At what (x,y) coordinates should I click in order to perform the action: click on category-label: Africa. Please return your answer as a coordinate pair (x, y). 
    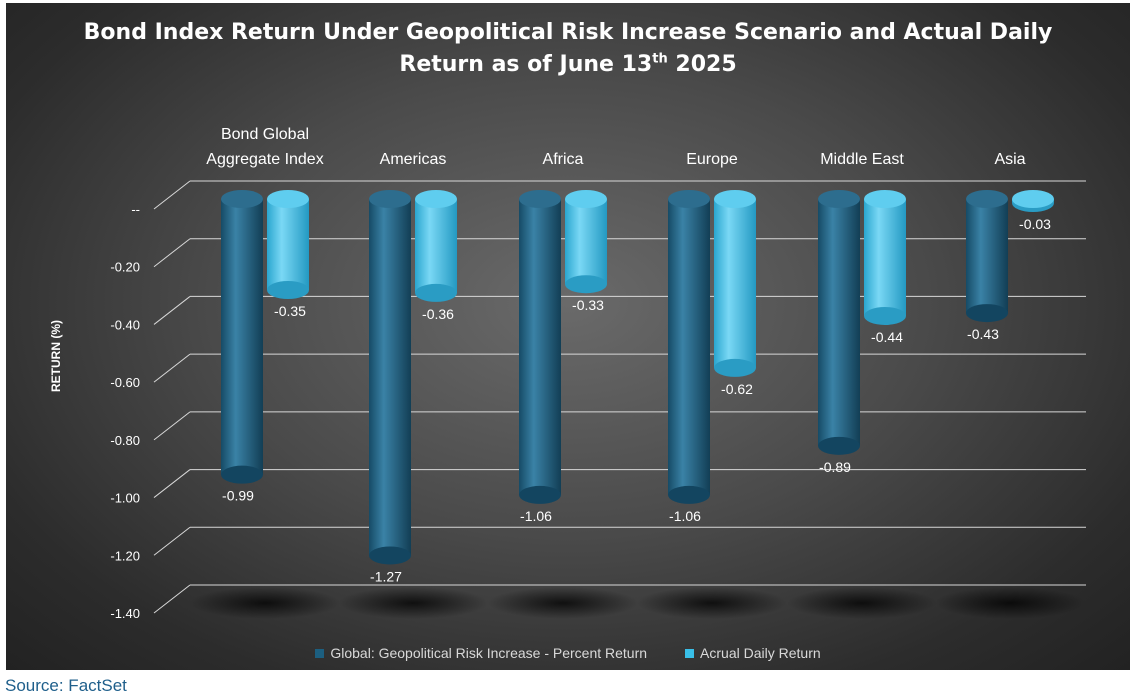
    Looking at the image, I should click on (563, 159).